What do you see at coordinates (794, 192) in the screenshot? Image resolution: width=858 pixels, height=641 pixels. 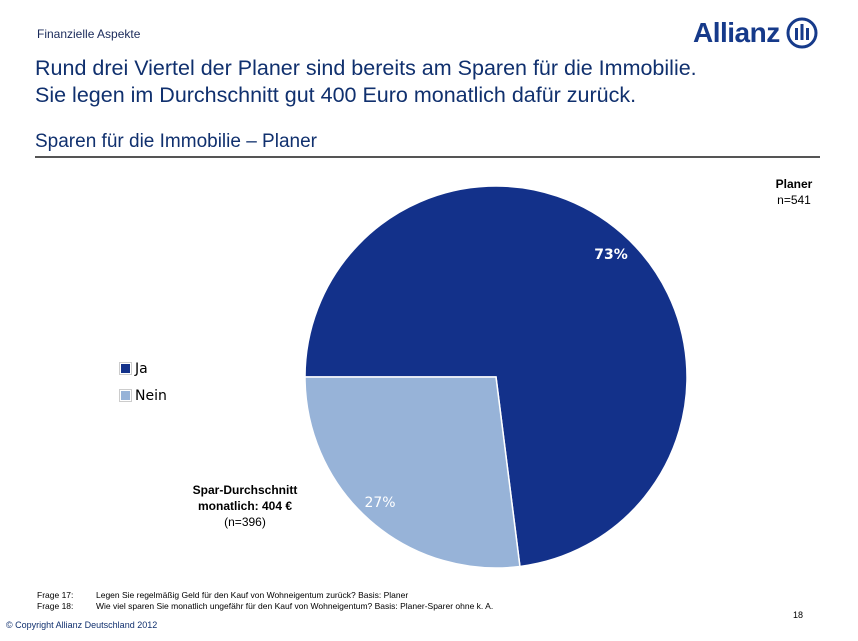 I see `chart-base-label: Planer n=541` at bounding box center [794, 192].